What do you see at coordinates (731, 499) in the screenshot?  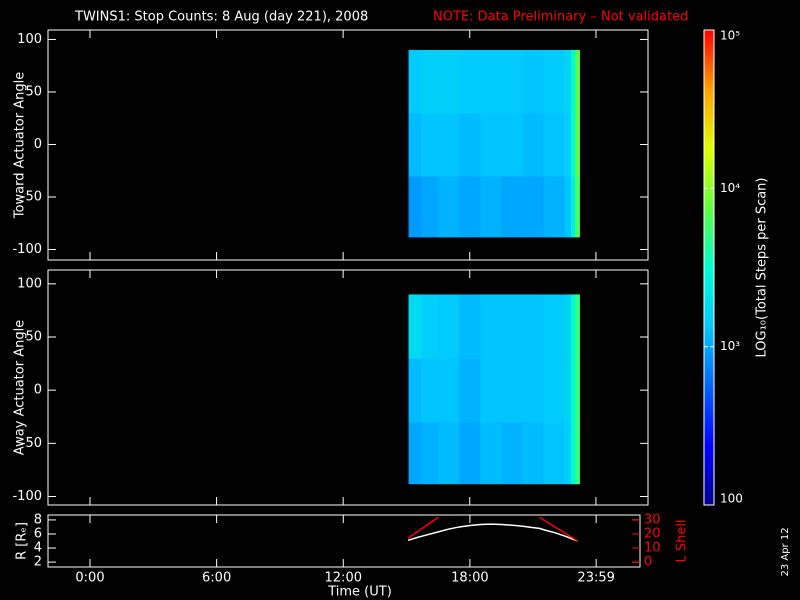 I see `colorbar-tick-label: 100` at bounding box center [731, 499].